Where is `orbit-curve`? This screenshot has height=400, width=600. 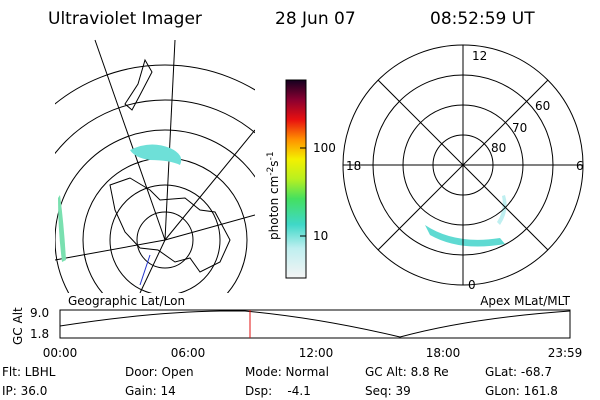
orbit-curve is located at coordinates (315, 324).